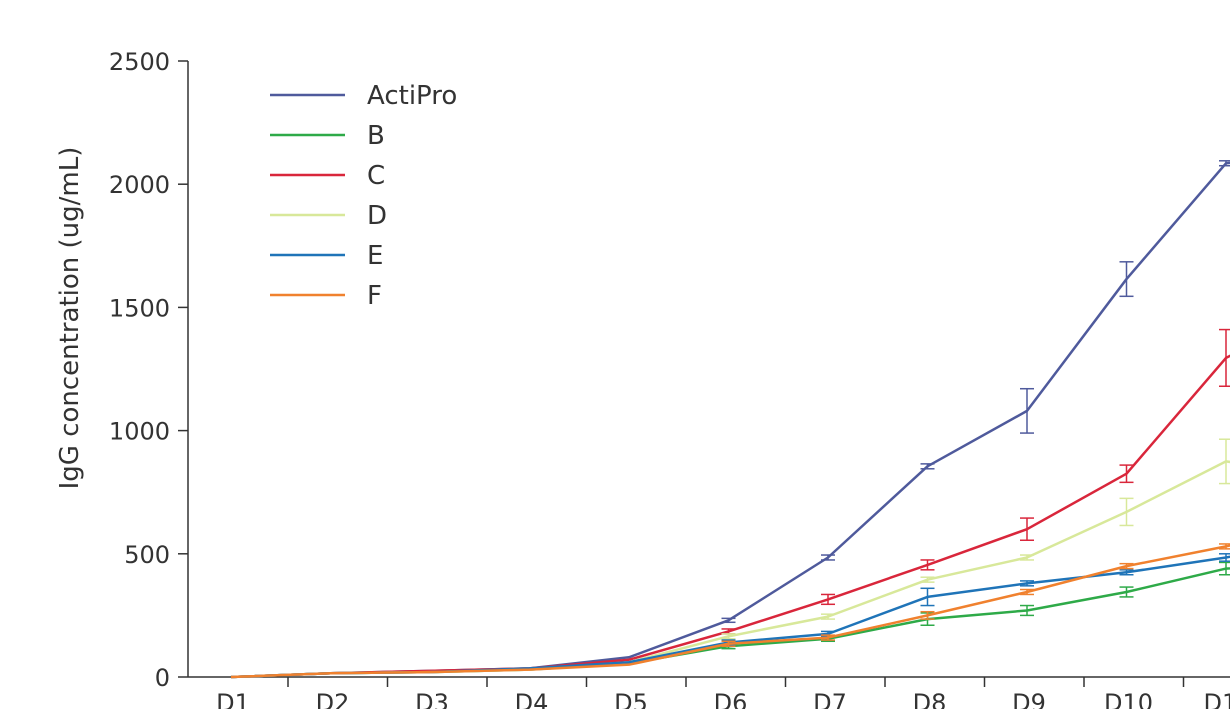 The height and width of the screenshot is (709, 1230). I want to click on legend-label: B, so click(376, 136).